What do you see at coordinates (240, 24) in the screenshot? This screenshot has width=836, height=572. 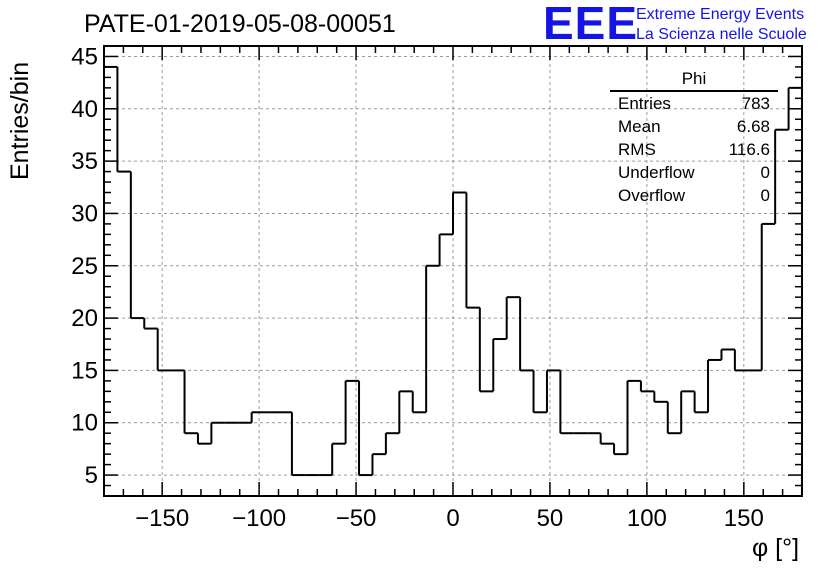 I see `chart-title: PATE-01-2019-05-08-00051` at bounding box center [240, 24].